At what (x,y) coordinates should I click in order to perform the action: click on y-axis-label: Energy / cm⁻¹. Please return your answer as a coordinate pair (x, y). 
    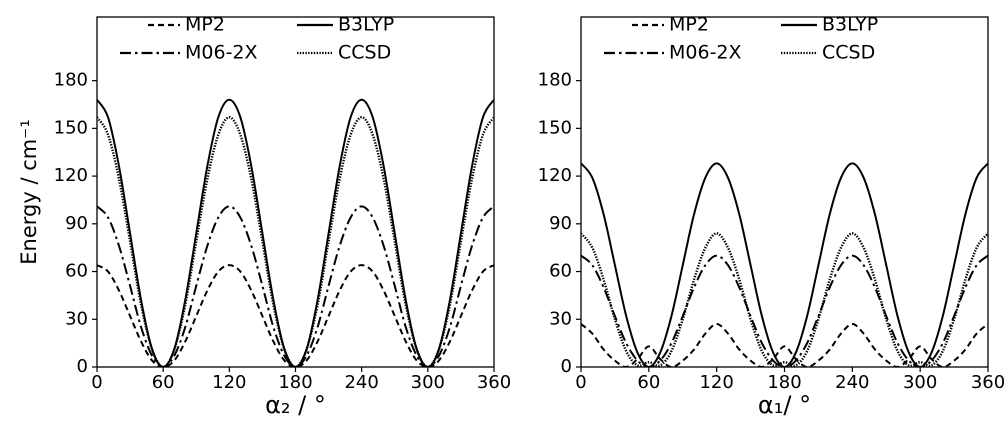
    Looking at the image, I should click on (29, 191).